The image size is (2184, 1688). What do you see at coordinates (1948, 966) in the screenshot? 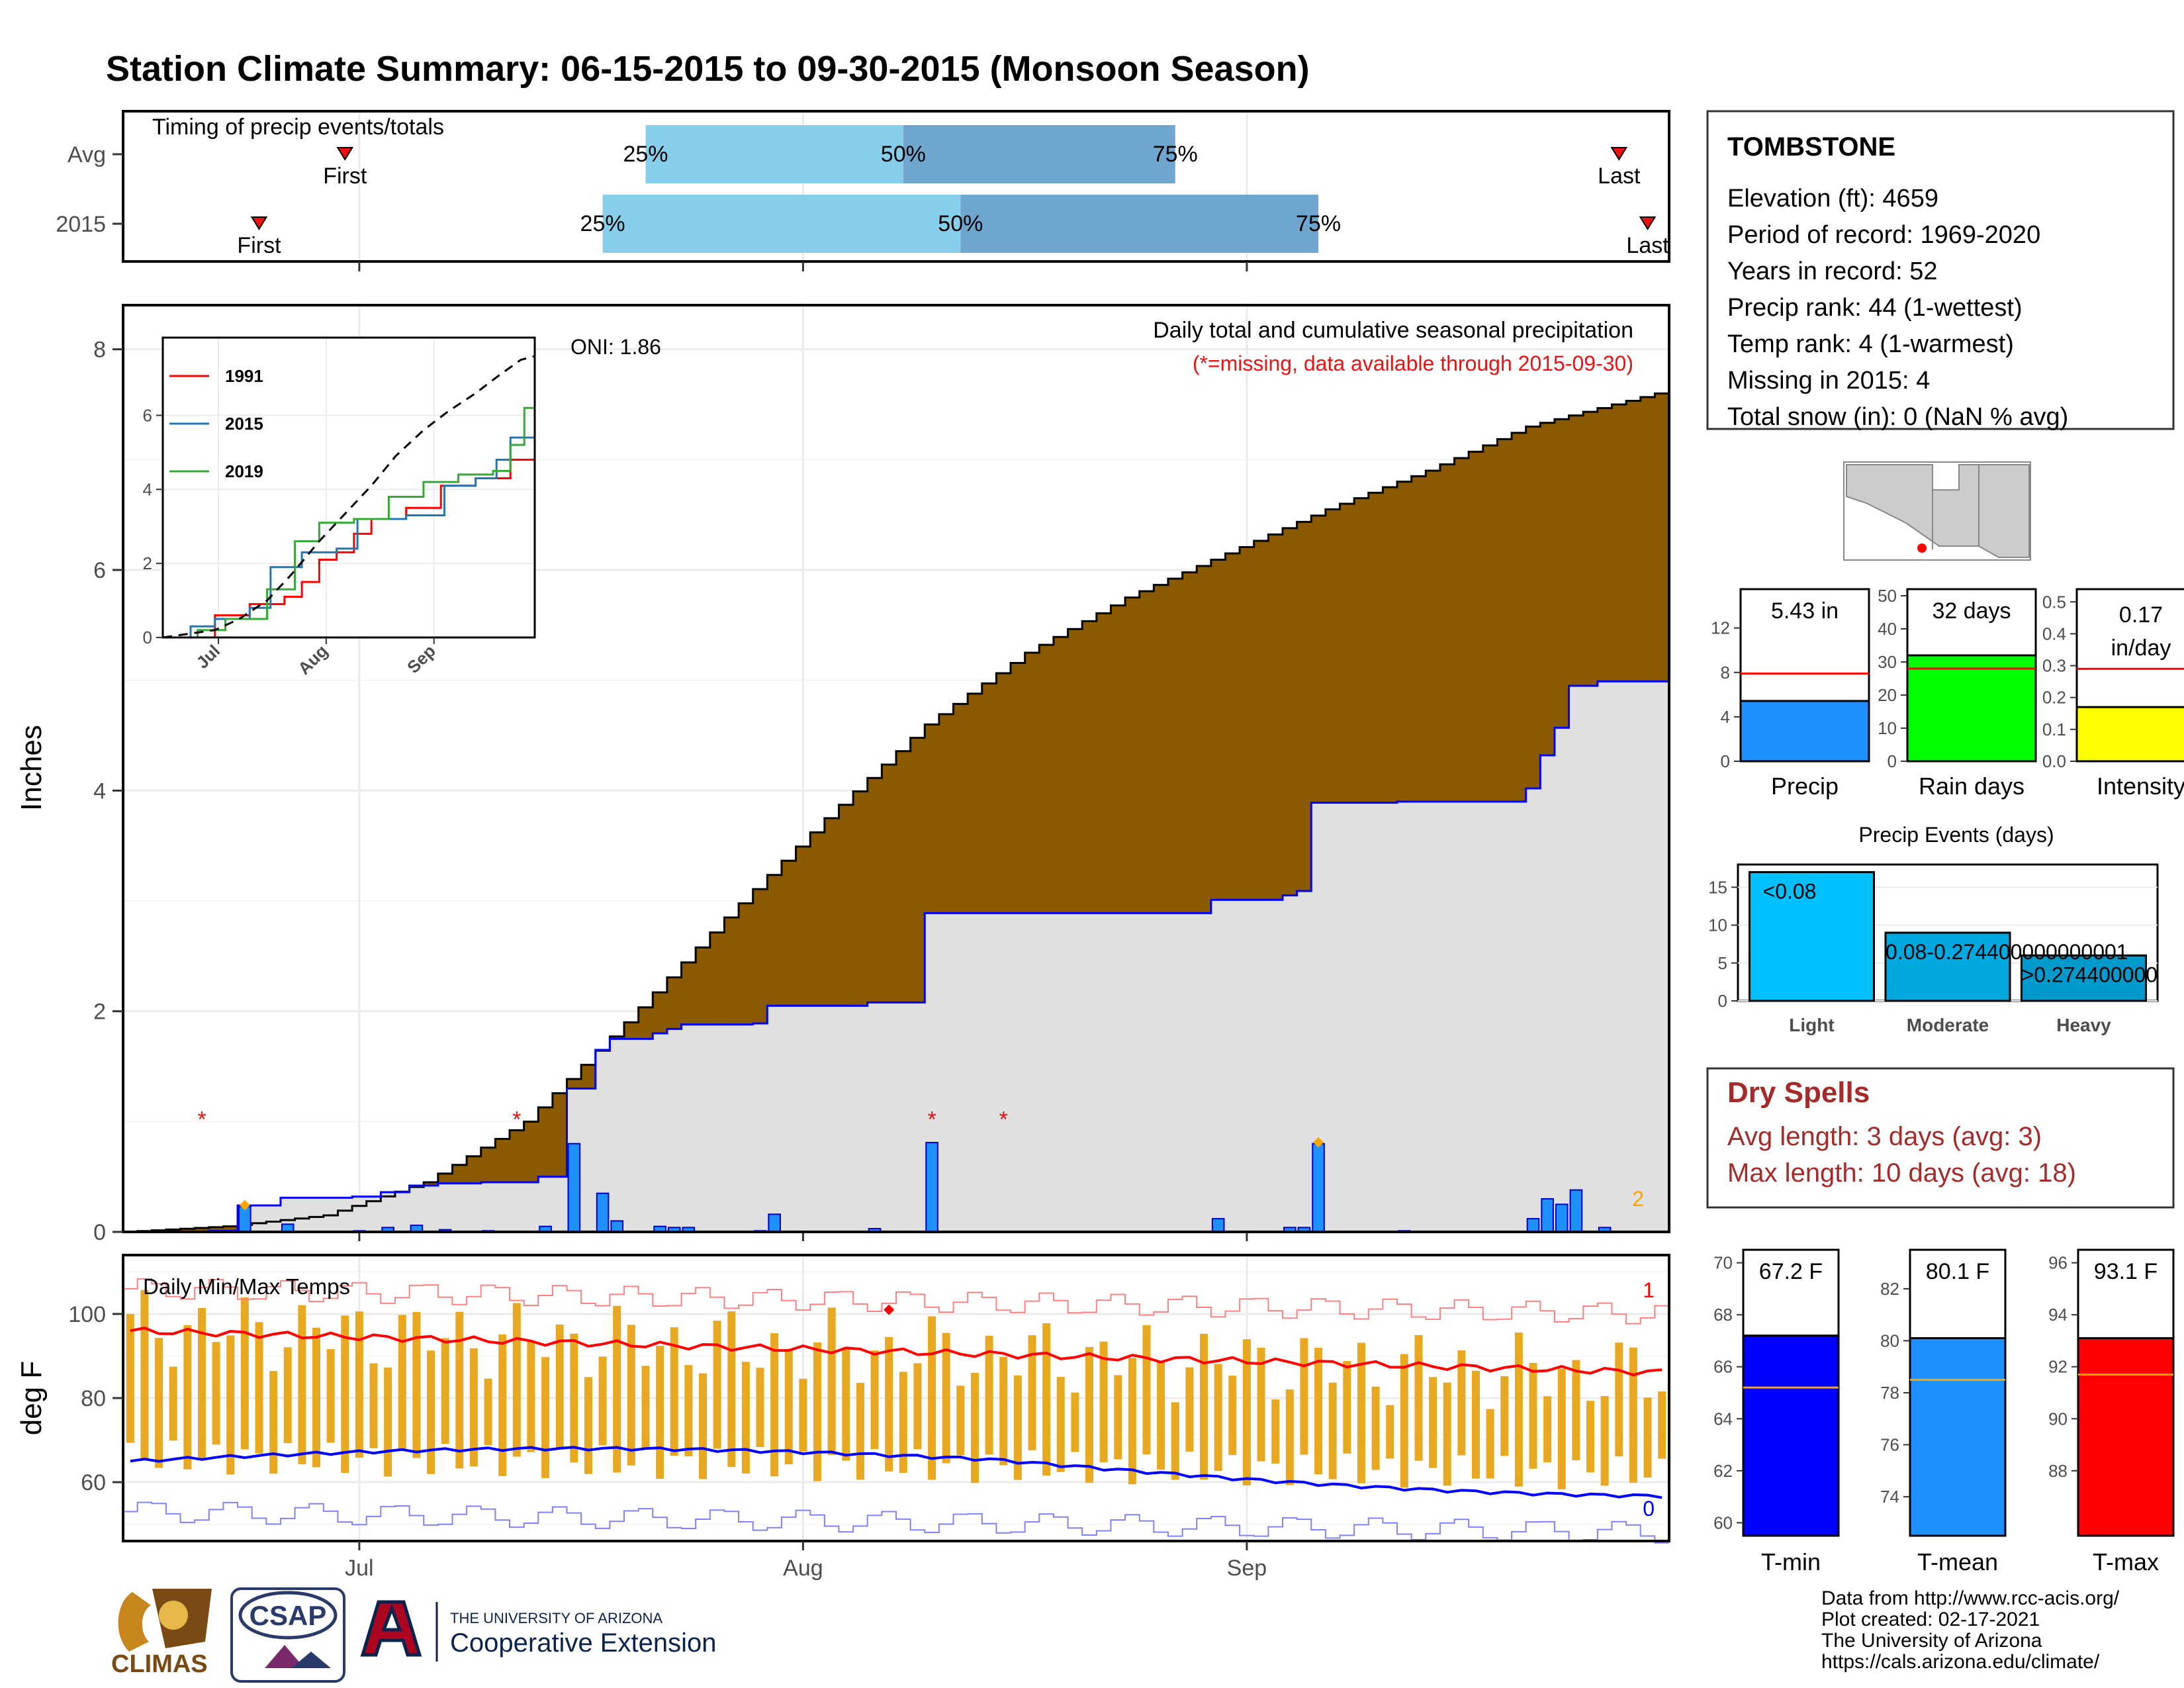
I see `event-bar-Moderate` at bounding box center [1948, 966].